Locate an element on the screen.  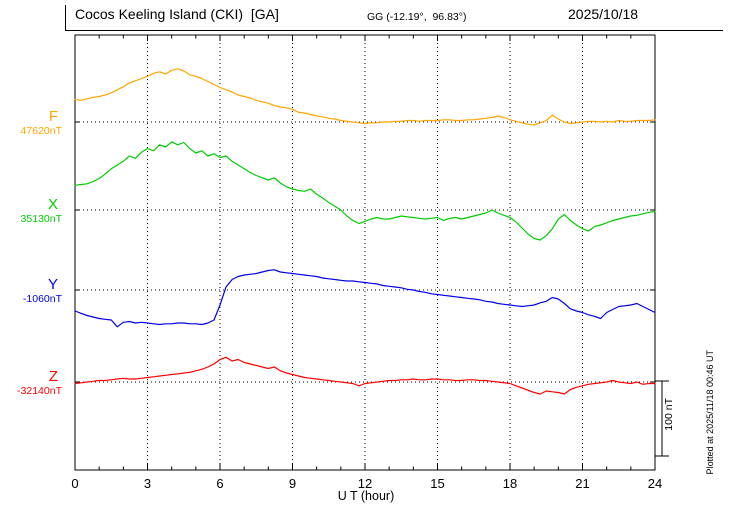
plotted-timestamp: Plotted at 2025/11/18 00:46 UT is located at coordinates (710, 412).